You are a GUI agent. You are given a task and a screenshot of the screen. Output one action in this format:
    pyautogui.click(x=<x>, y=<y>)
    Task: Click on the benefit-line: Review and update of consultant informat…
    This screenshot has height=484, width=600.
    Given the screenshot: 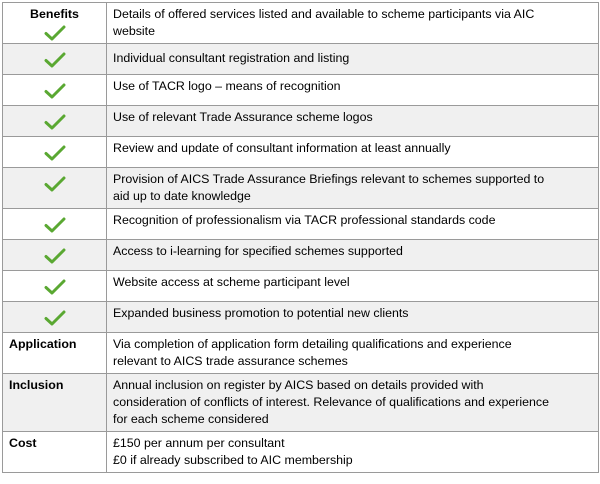 What is the action you would take?
    pyautogui.click(x=282, y=148)
    